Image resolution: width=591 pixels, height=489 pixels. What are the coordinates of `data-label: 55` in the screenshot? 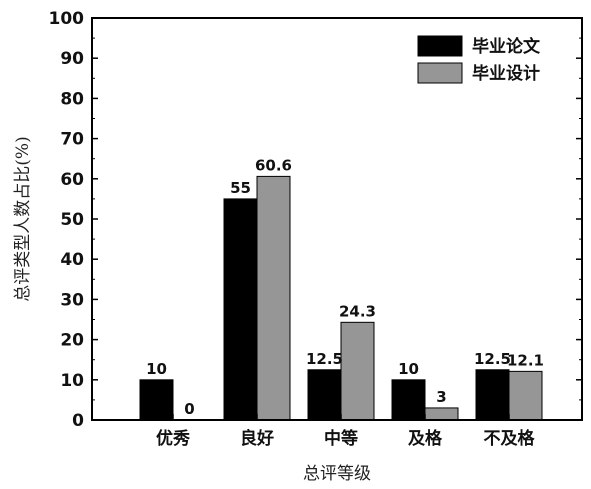 It's located at (240, 188).